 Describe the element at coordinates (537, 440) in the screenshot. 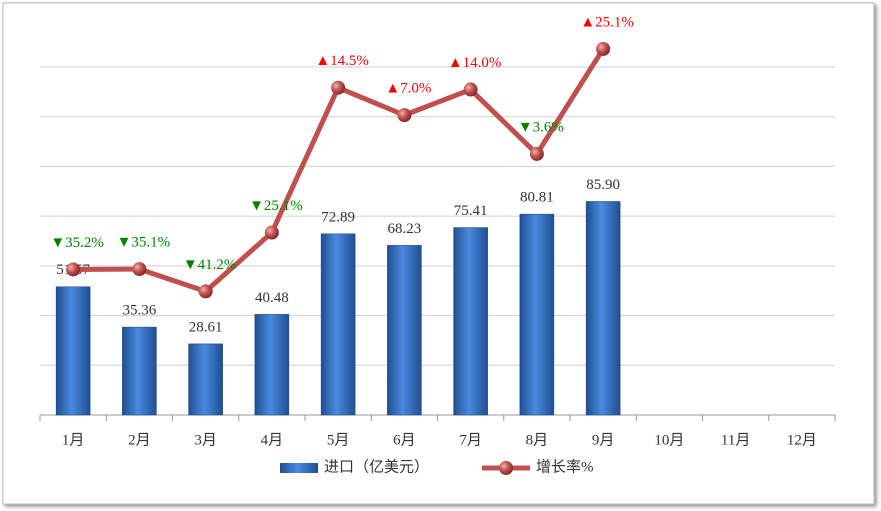

I see `x-tick-label: 8月` at that location.